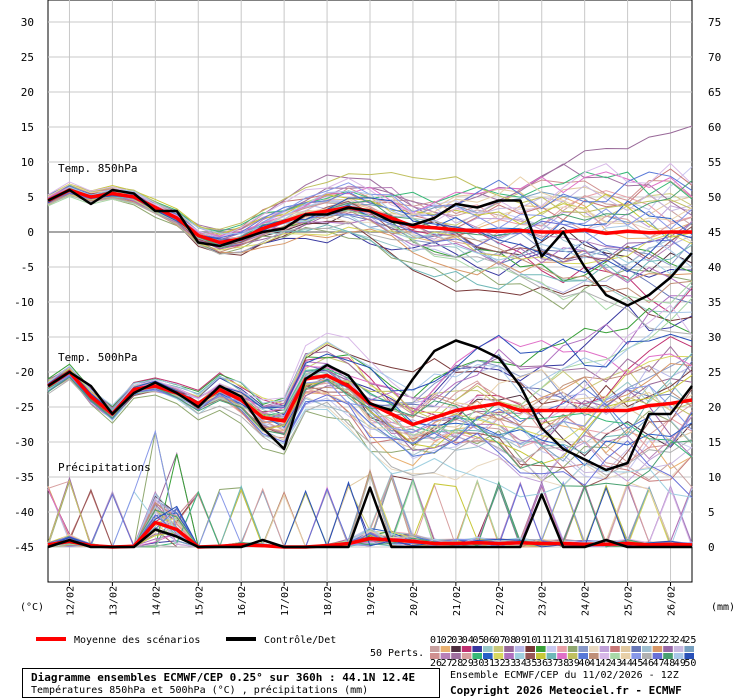 The height and width of the screenshot is (700, 740). What do you see at coordinates (627, 663) in the screenshot?
I see `legend-pert-number: 44` at bounding box center [627, 663].